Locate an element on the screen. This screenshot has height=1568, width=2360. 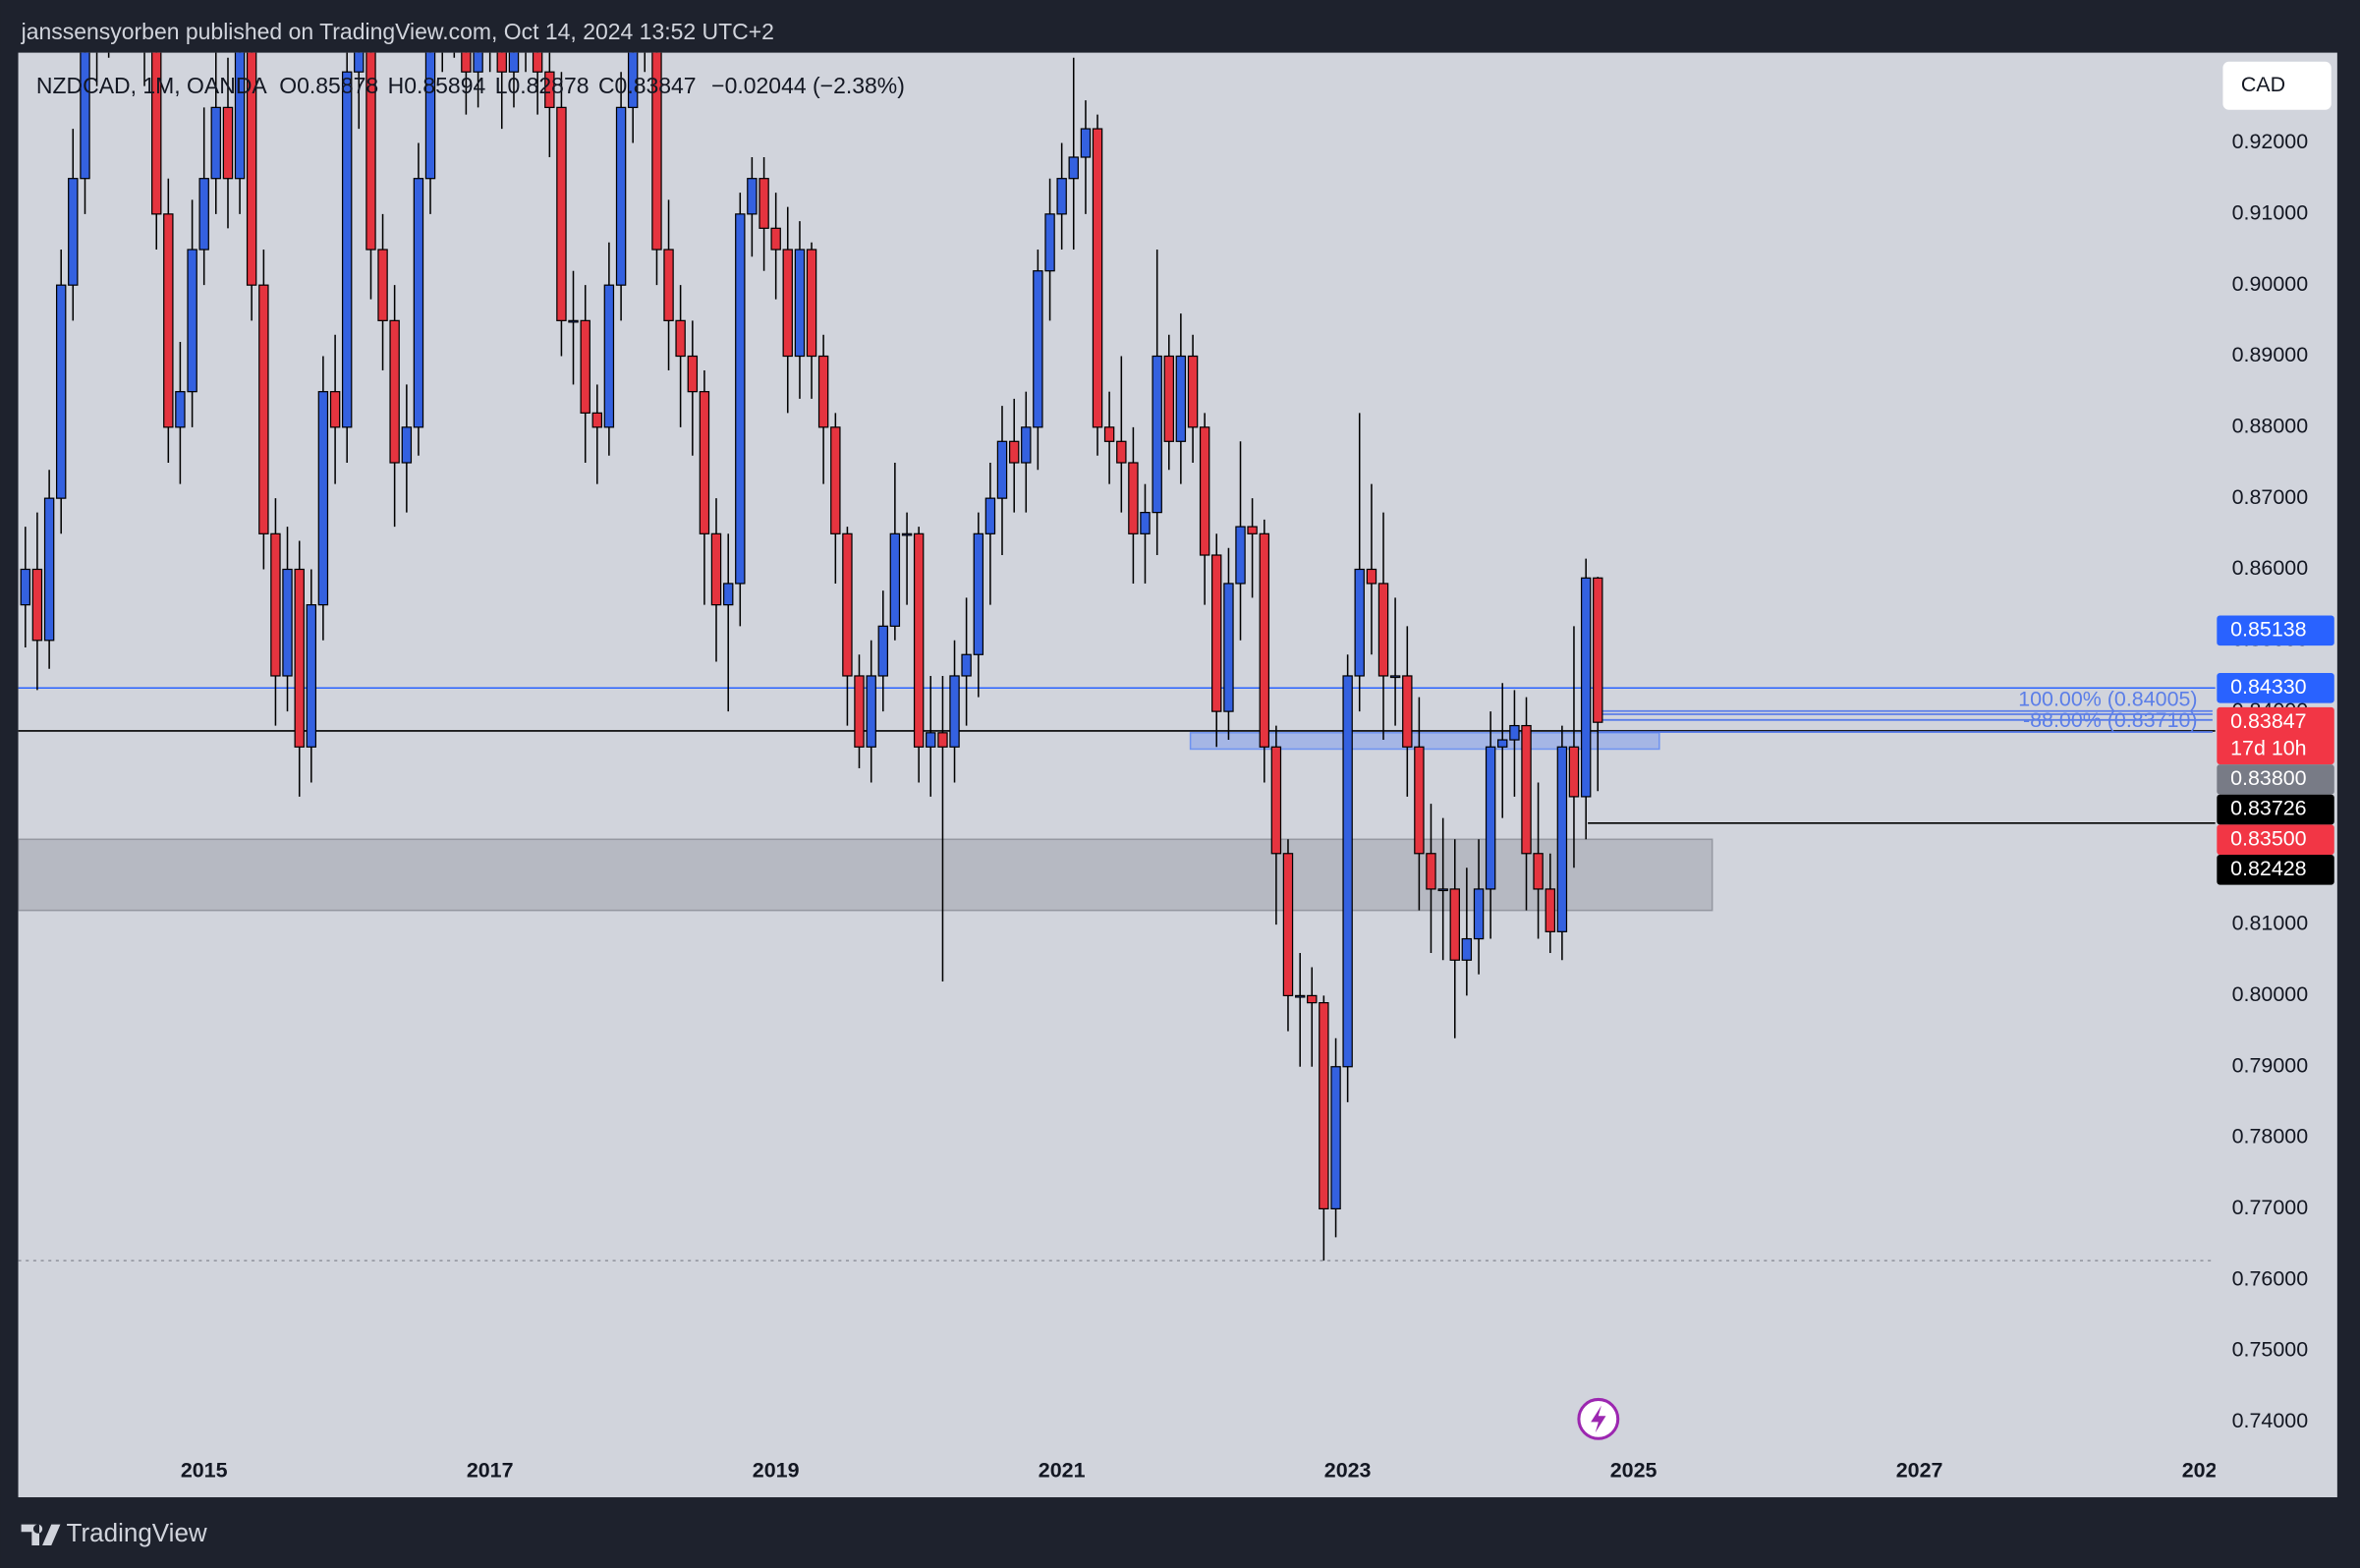
x-tick-label: 2027 is located at coordinates (1919, 1471).